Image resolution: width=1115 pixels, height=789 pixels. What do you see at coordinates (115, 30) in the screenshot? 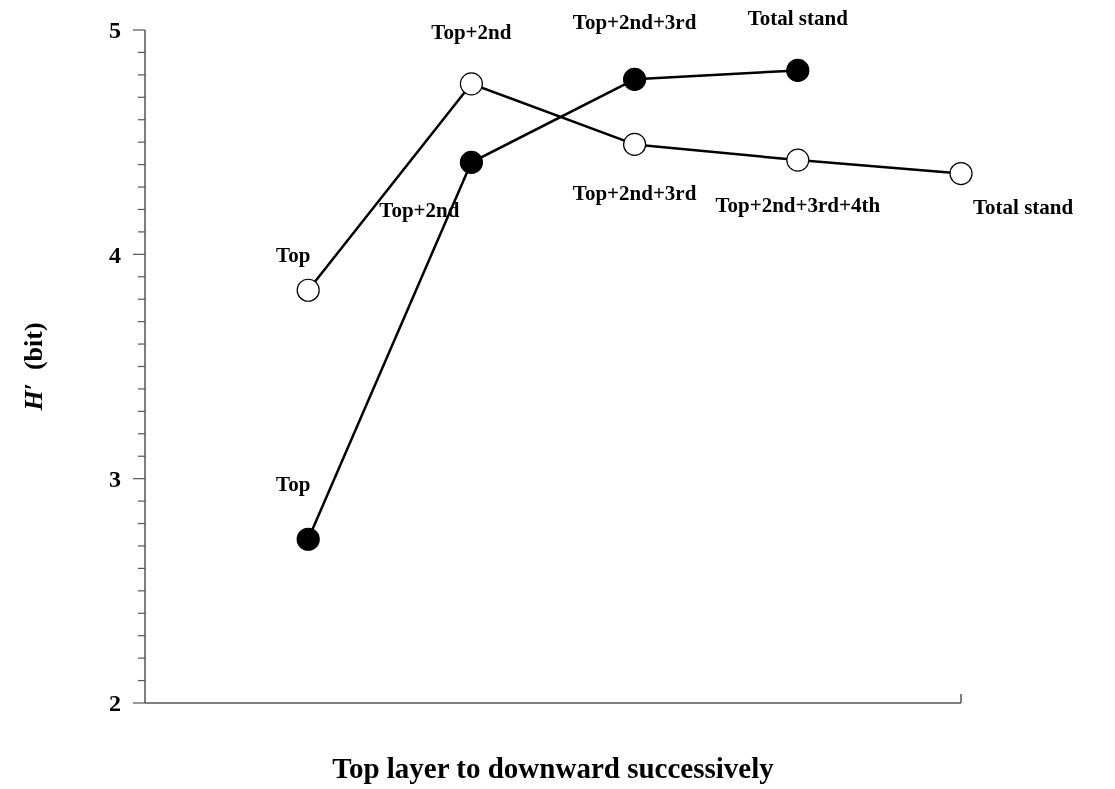
I see `y-tick-label: 5` at bounding box center [115, 30].